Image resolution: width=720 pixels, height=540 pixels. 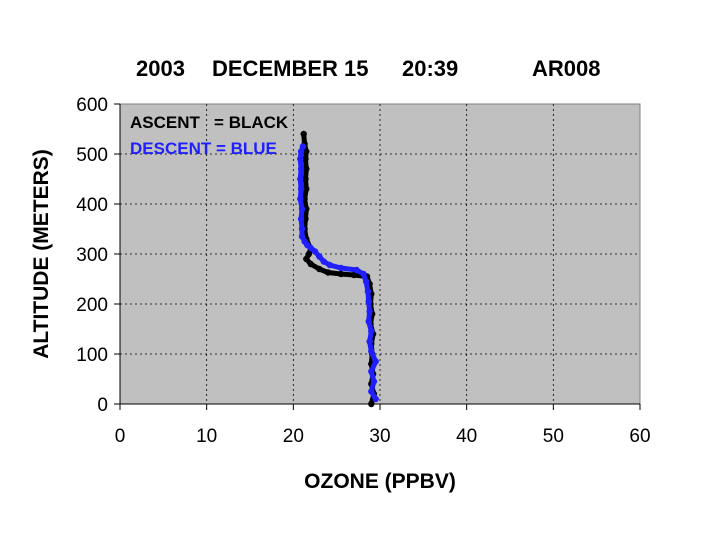 What do you see at coordinates (206, 436) in the screenshot?
I see `x-tick-label: 10` at bounding box center [206, 436].